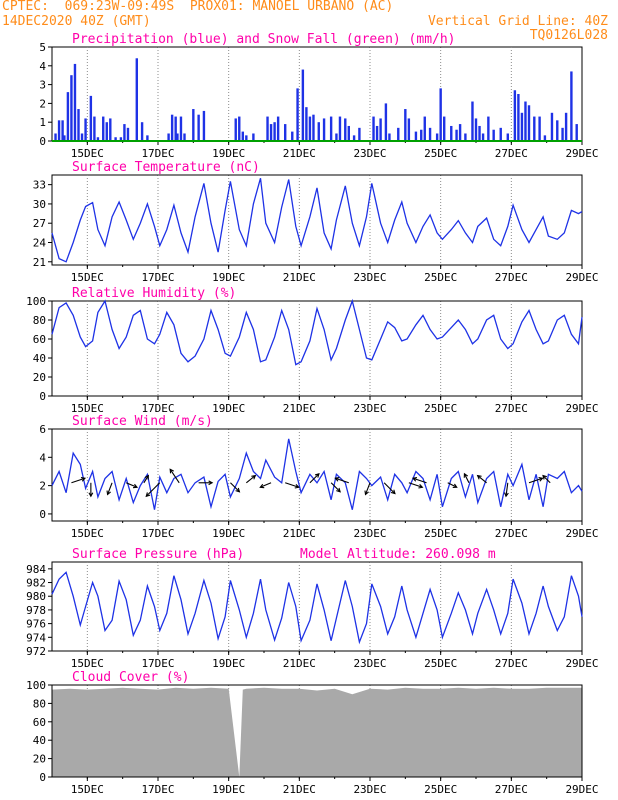  Describe the element at coordinates (42, 122) in the screenshot. I see `y-tick-label: 1` at that location.